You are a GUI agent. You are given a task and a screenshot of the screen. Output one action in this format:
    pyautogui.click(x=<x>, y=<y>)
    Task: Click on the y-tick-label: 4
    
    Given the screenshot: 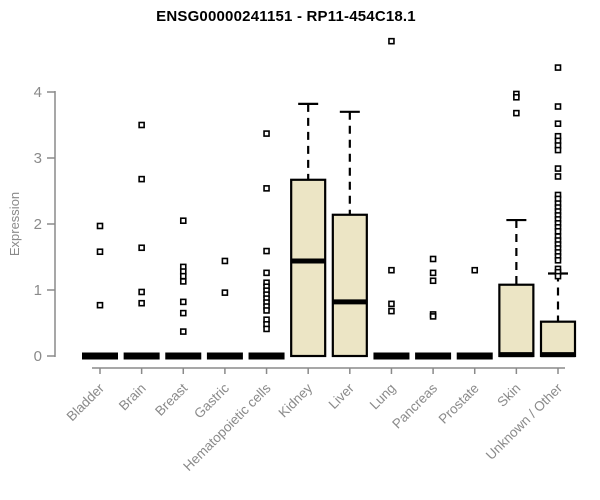 What is the action you would take?
    pyautogui.click(x=38, y=92)
    